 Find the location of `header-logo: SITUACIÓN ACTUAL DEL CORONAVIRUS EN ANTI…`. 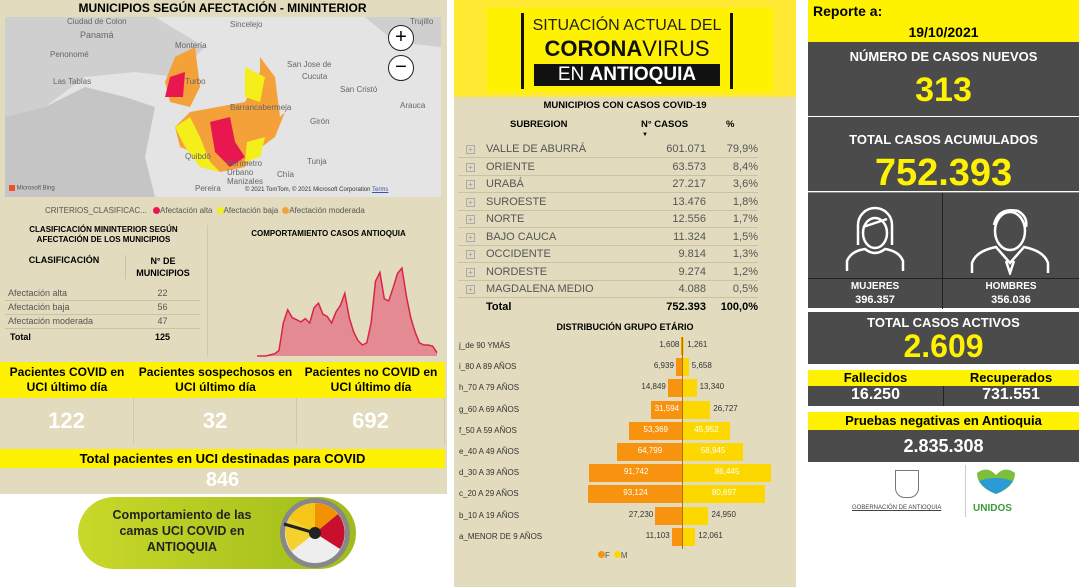

header-logo: SITUACIÓN ACTUAL DEL CORONAVIRUS EN ANTI… is located at coordinates (630, 50).